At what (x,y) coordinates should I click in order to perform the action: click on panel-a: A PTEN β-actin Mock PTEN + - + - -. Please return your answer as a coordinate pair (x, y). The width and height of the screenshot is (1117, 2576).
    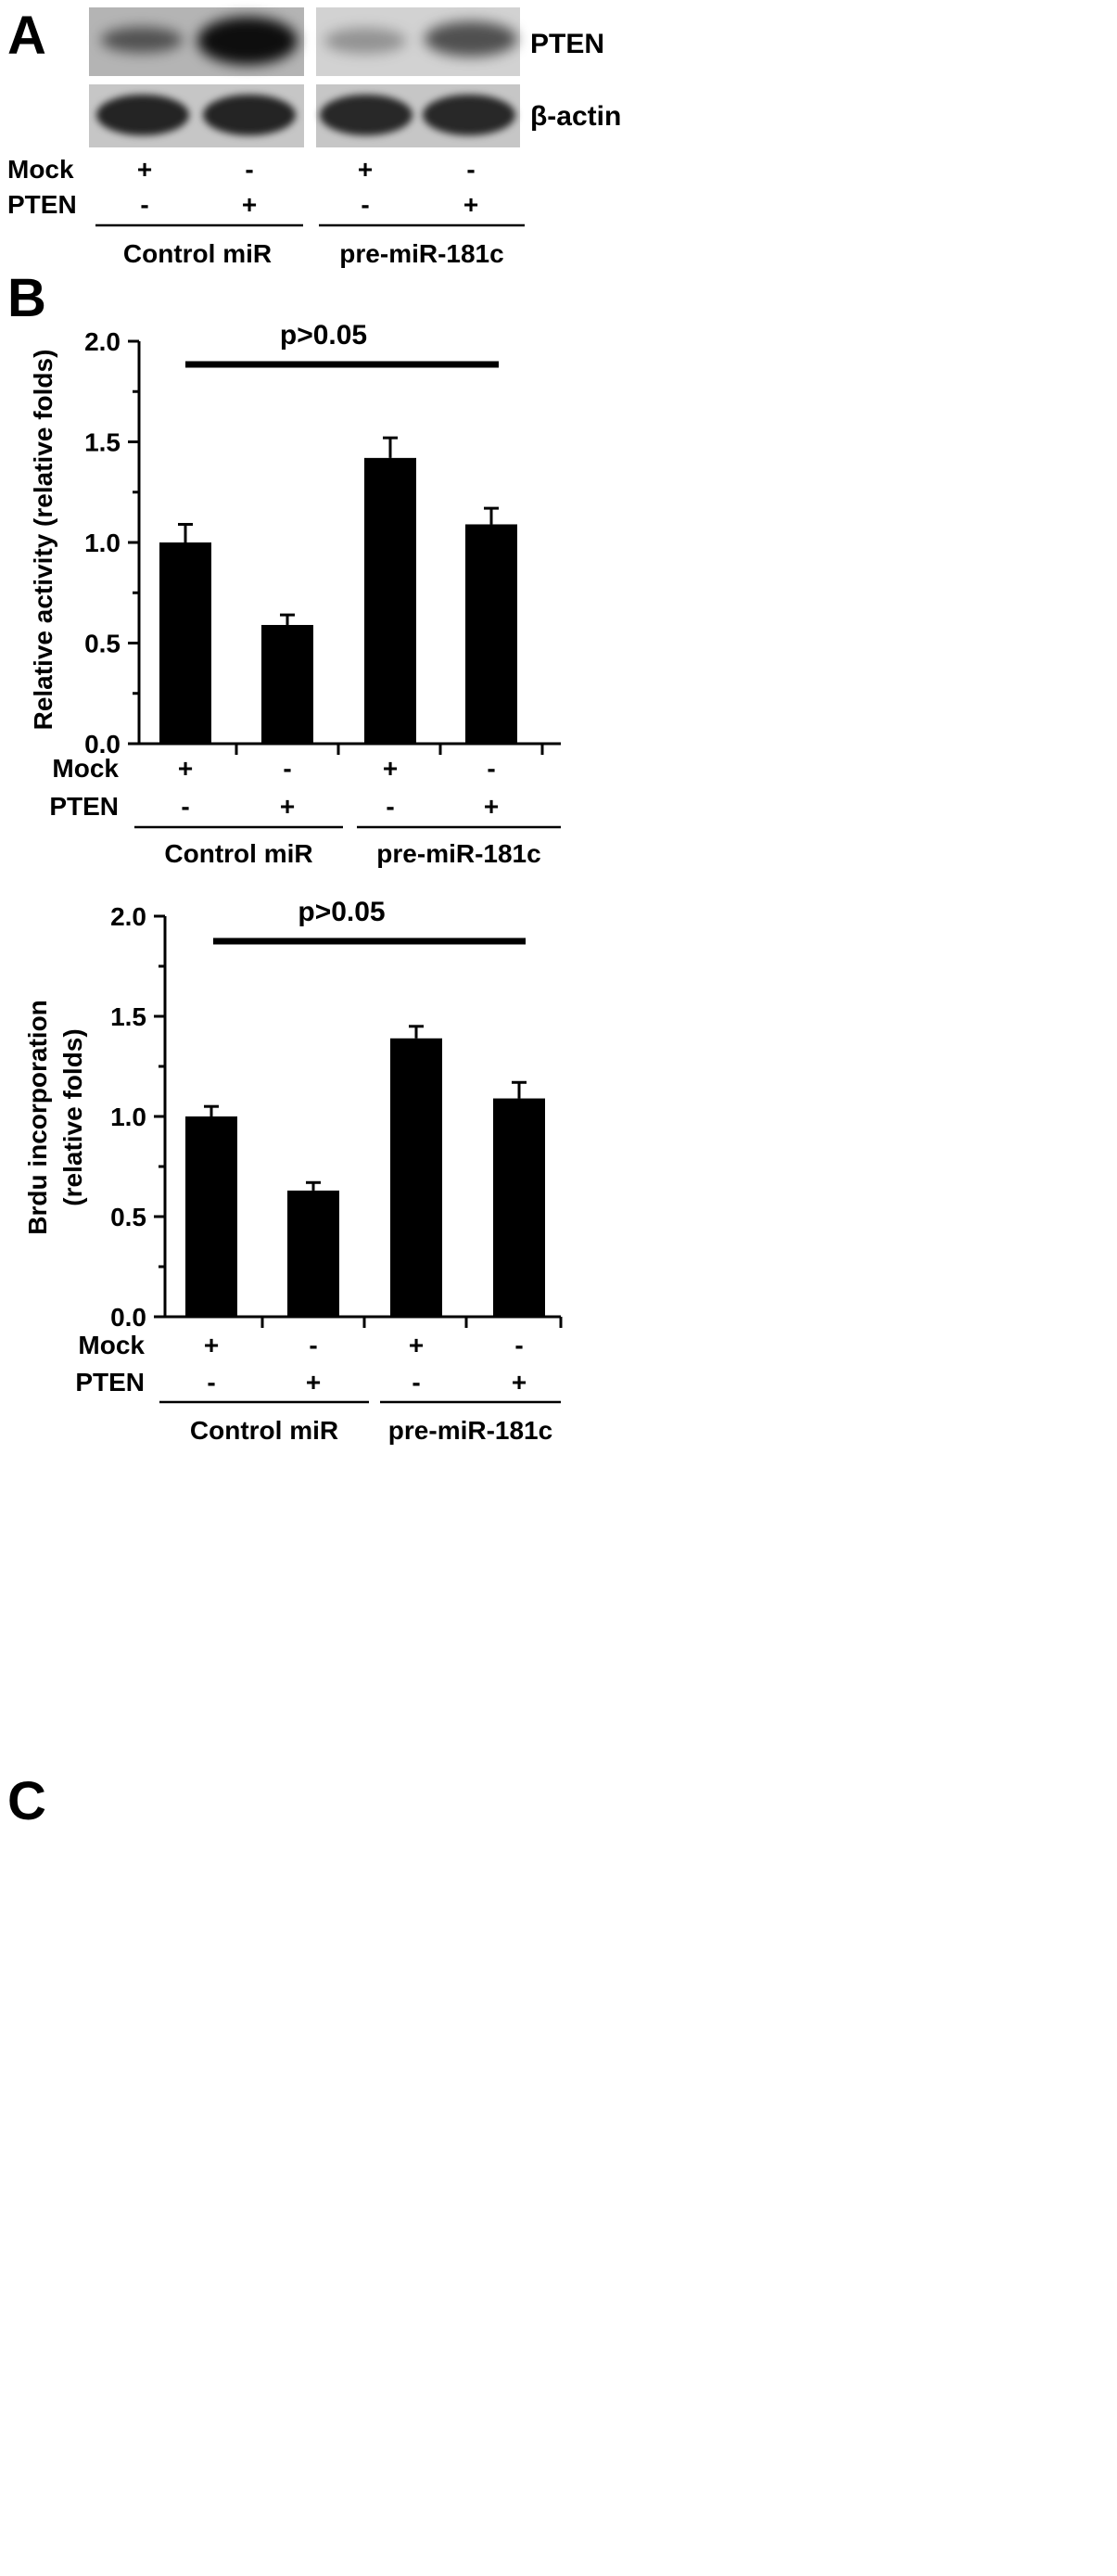
    Looking at the image, I should click on (314, 137).